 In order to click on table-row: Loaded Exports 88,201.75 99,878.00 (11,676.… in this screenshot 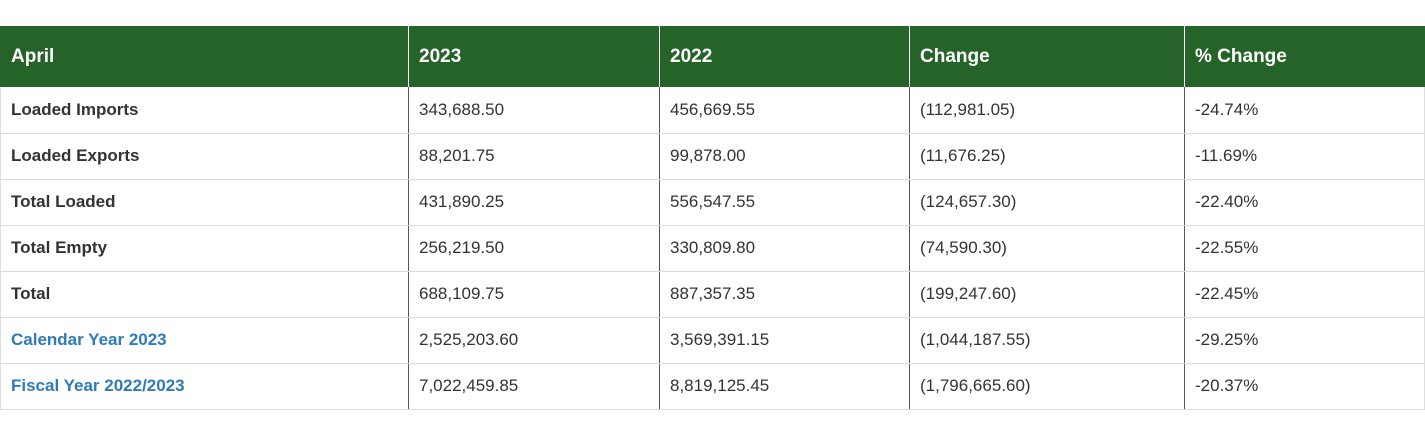, I will do `click(712, 156)`.